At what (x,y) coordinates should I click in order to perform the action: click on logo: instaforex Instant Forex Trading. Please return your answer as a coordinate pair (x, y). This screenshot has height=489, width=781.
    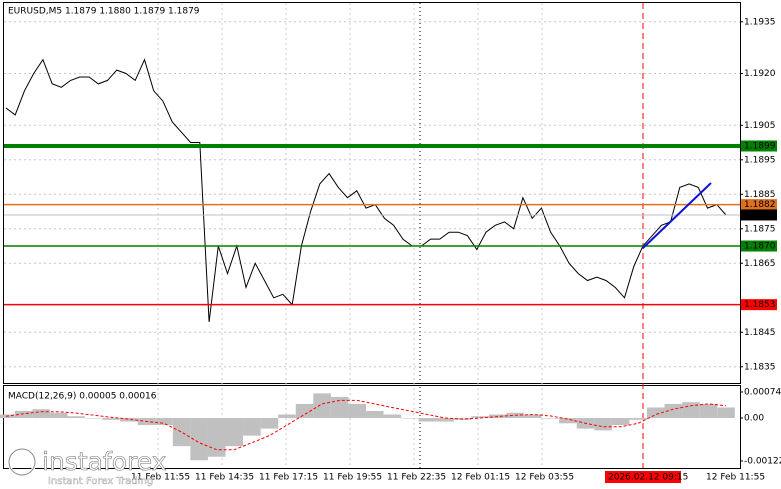
    Looking at the image, I should click on (87, 467).